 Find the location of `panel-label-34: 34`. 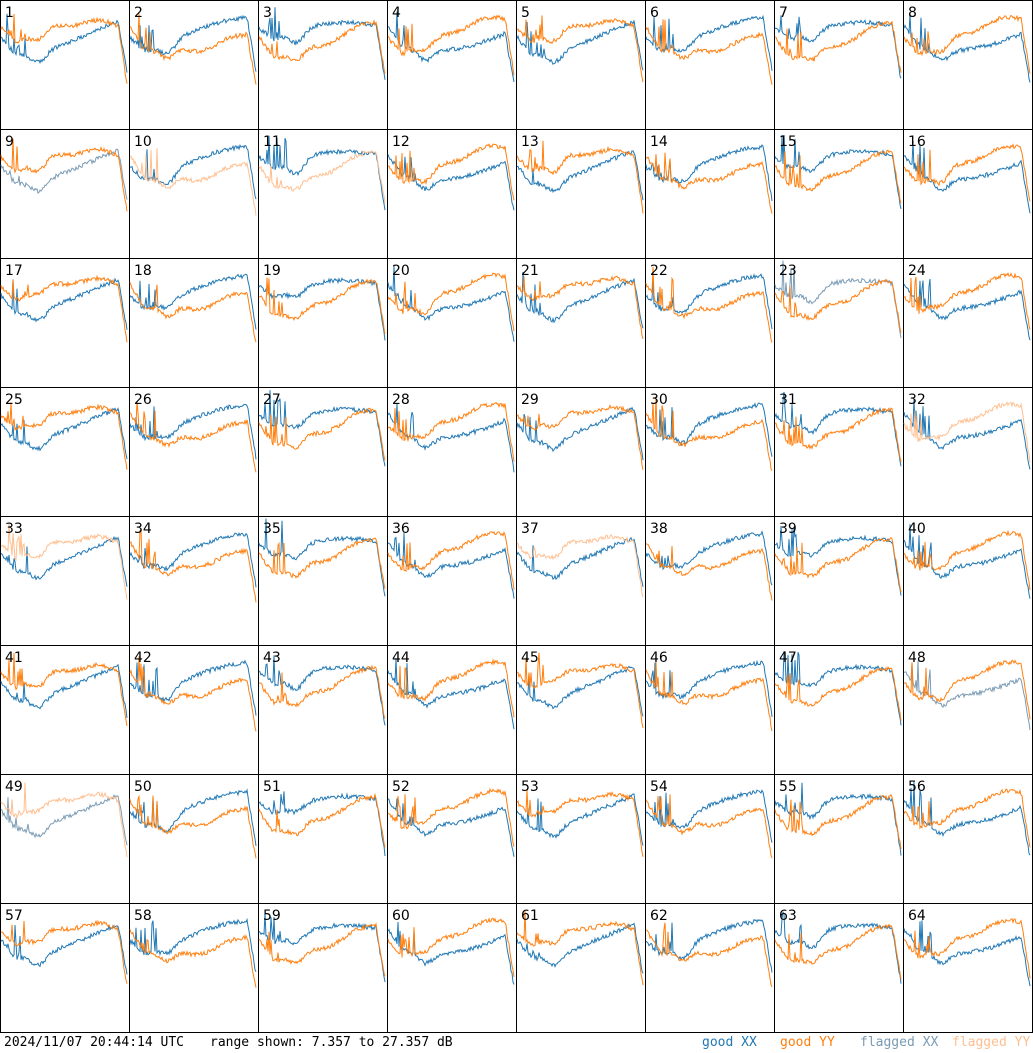

panel-label-34: 34 is located at coordinates (143, 529).